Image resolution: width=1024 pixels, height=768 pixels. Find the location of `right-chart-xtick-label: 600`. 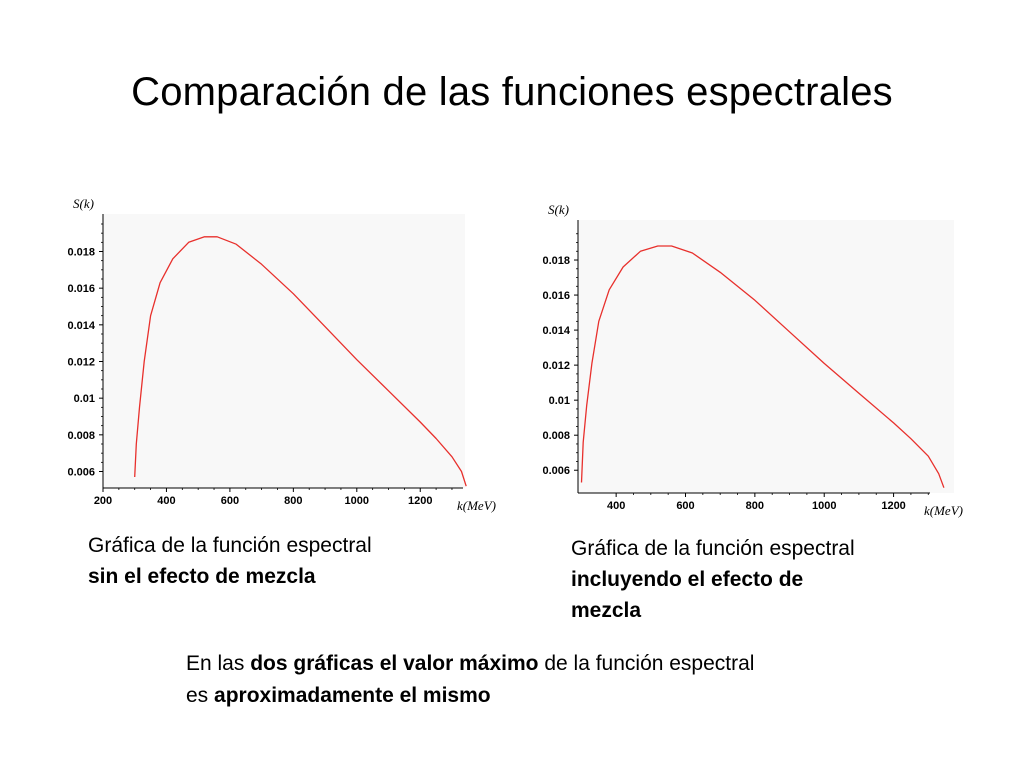

right-chart-xtick-label: 600 is located at coordinates (685, 506).